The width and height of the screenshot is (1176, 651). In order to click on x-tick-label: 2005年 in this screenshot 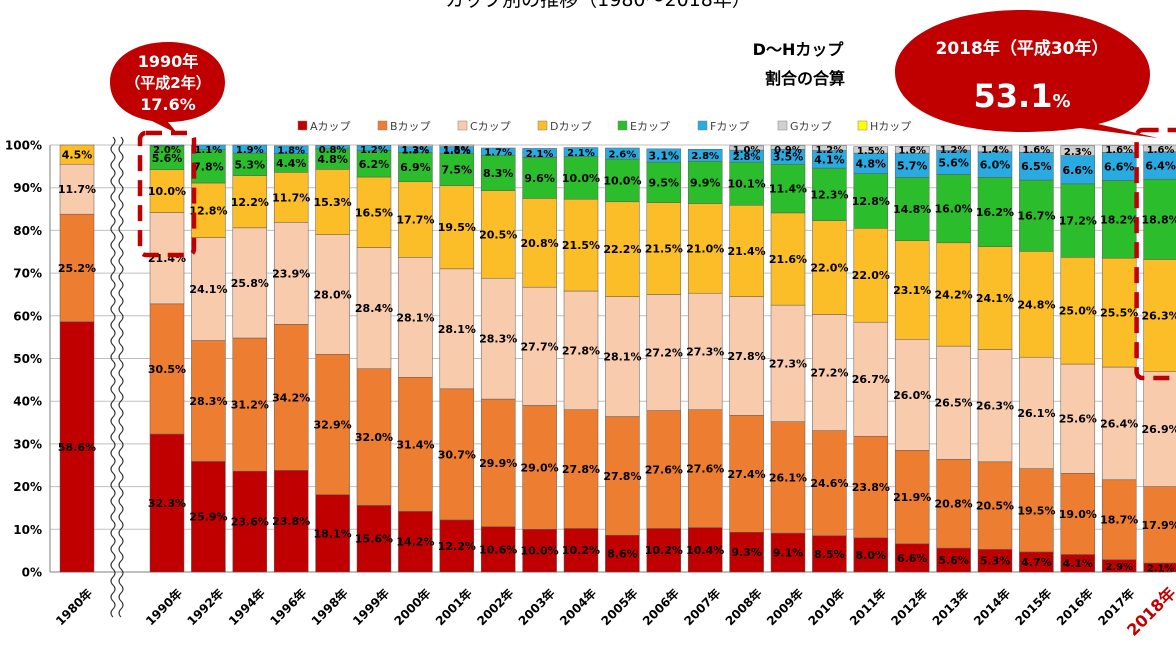, I will do `click(619, 607)`.